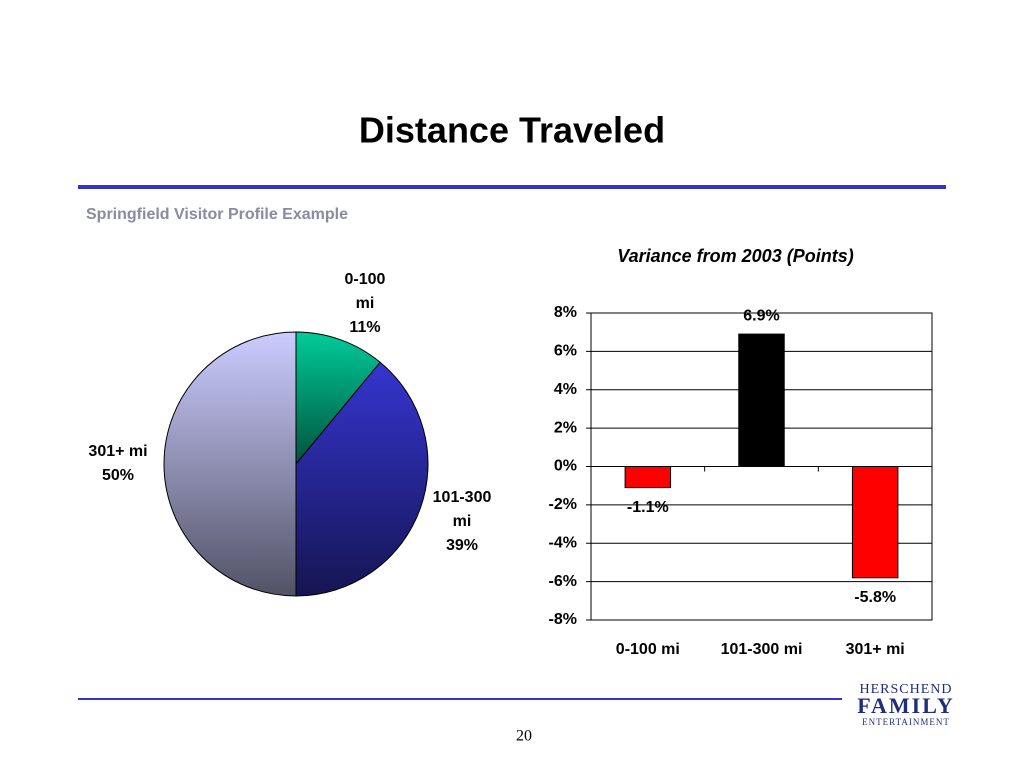 The width and height of the screenshot is (1024, 768). I want to click on pie-value-label: 50%, so click(118, 475).